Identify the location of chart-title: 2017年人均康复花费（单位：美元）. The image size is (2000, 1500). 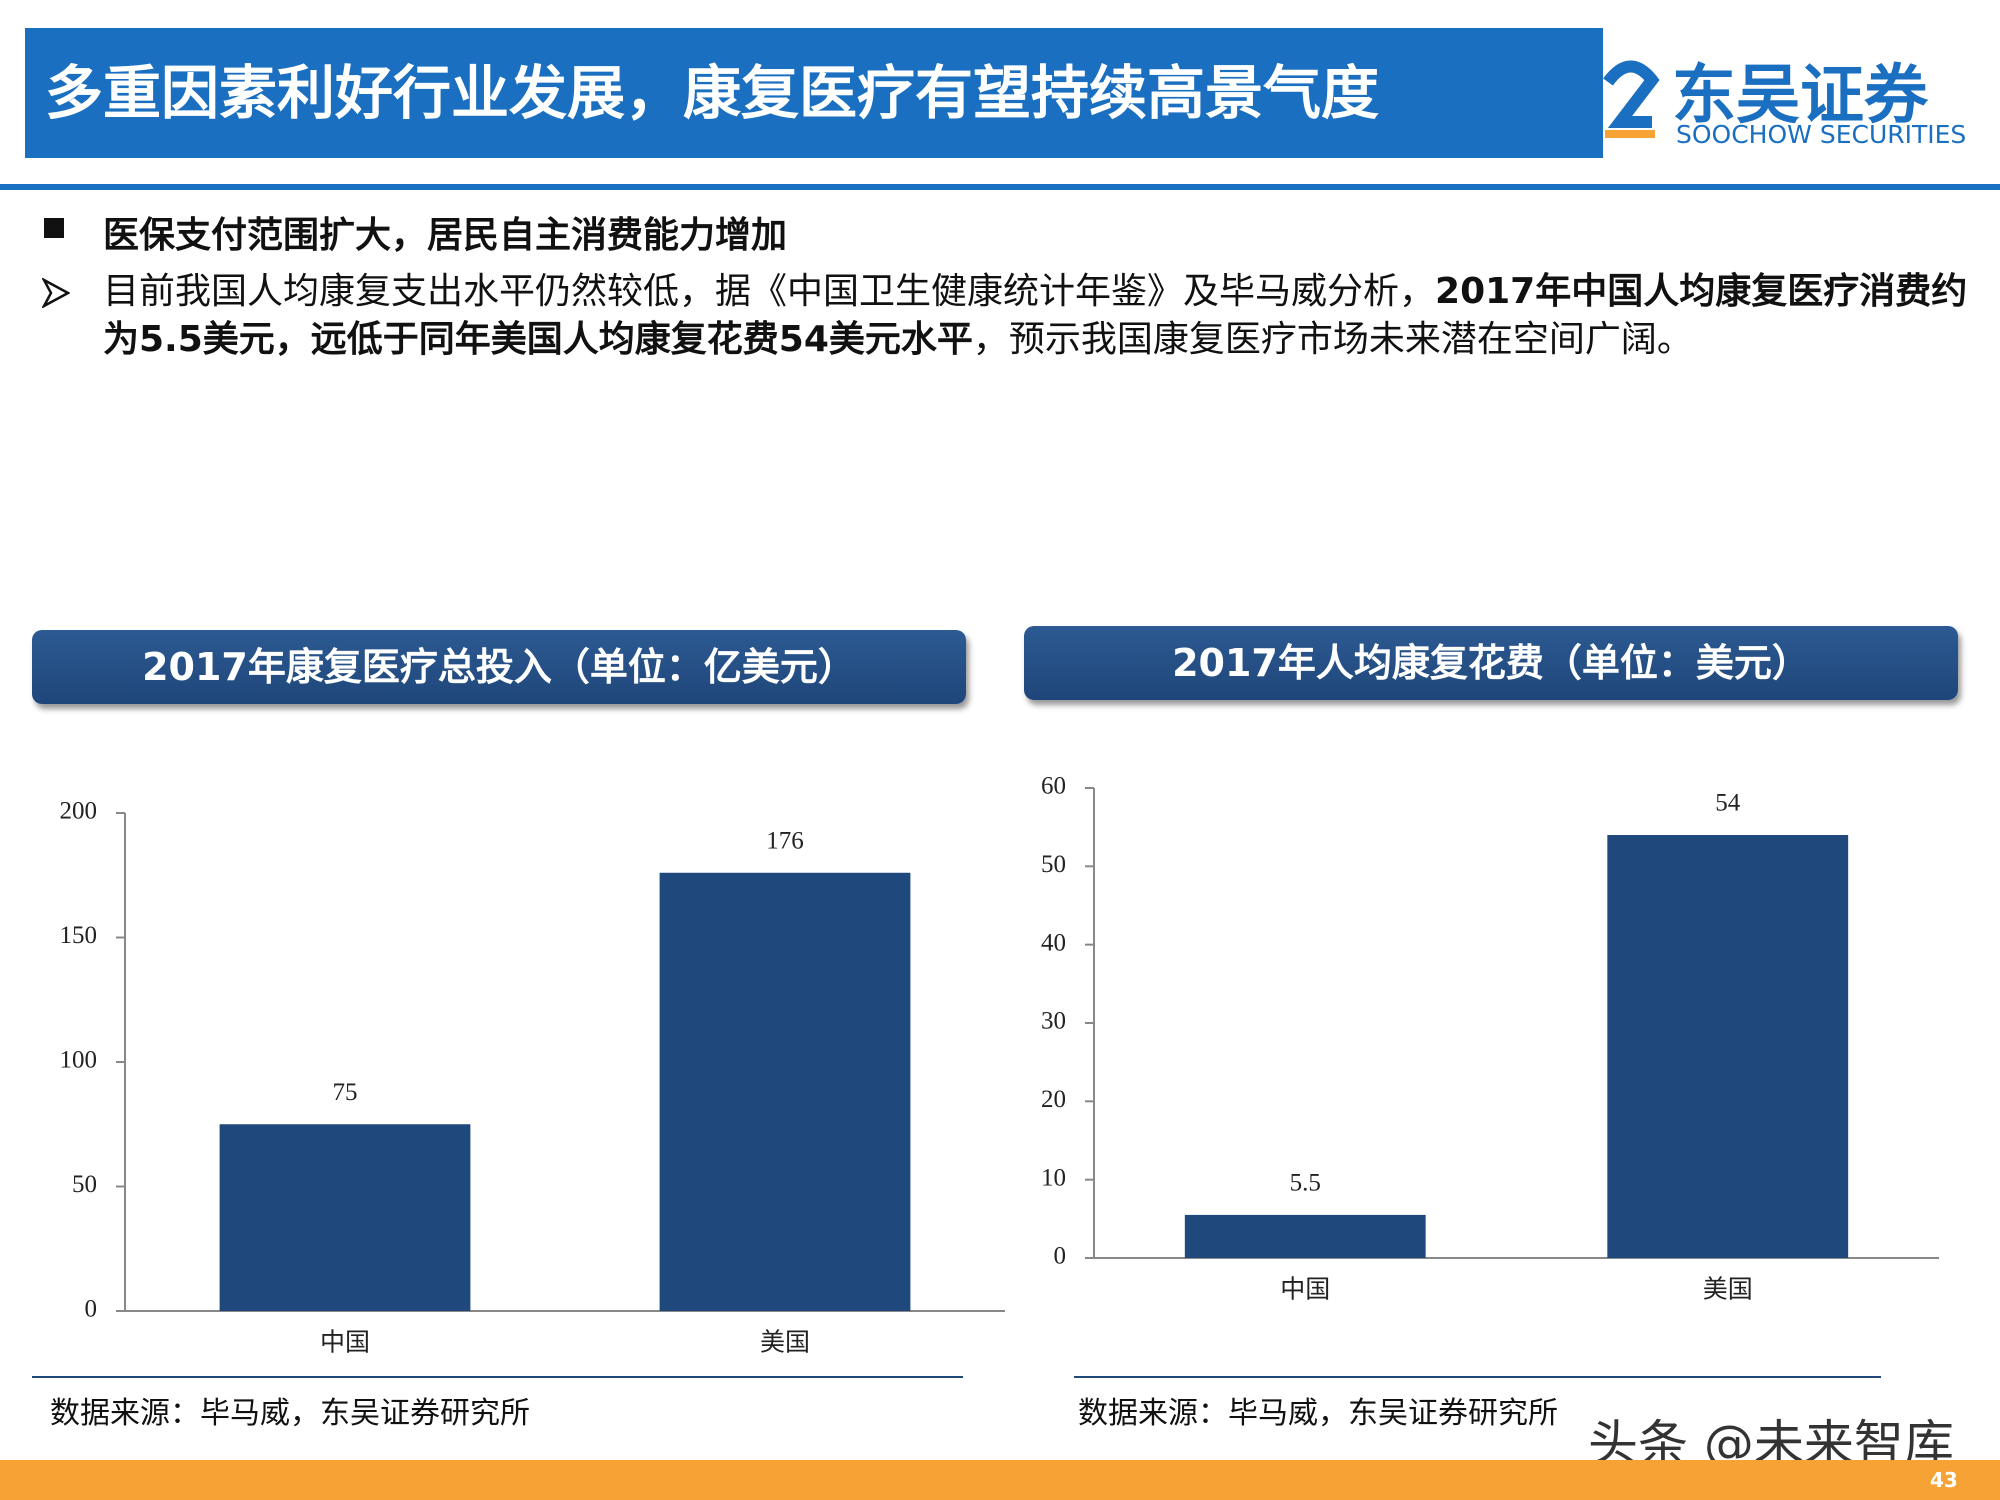
(1491, 663).